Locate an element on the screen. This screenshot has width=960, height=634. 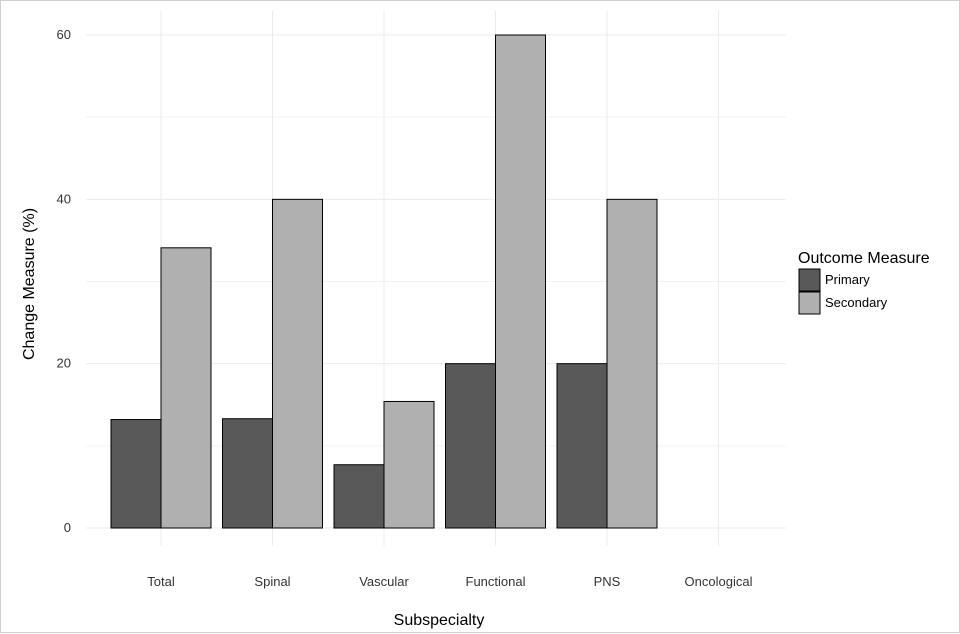
y-tick-label: 20 is located at coordinates (64, 363).